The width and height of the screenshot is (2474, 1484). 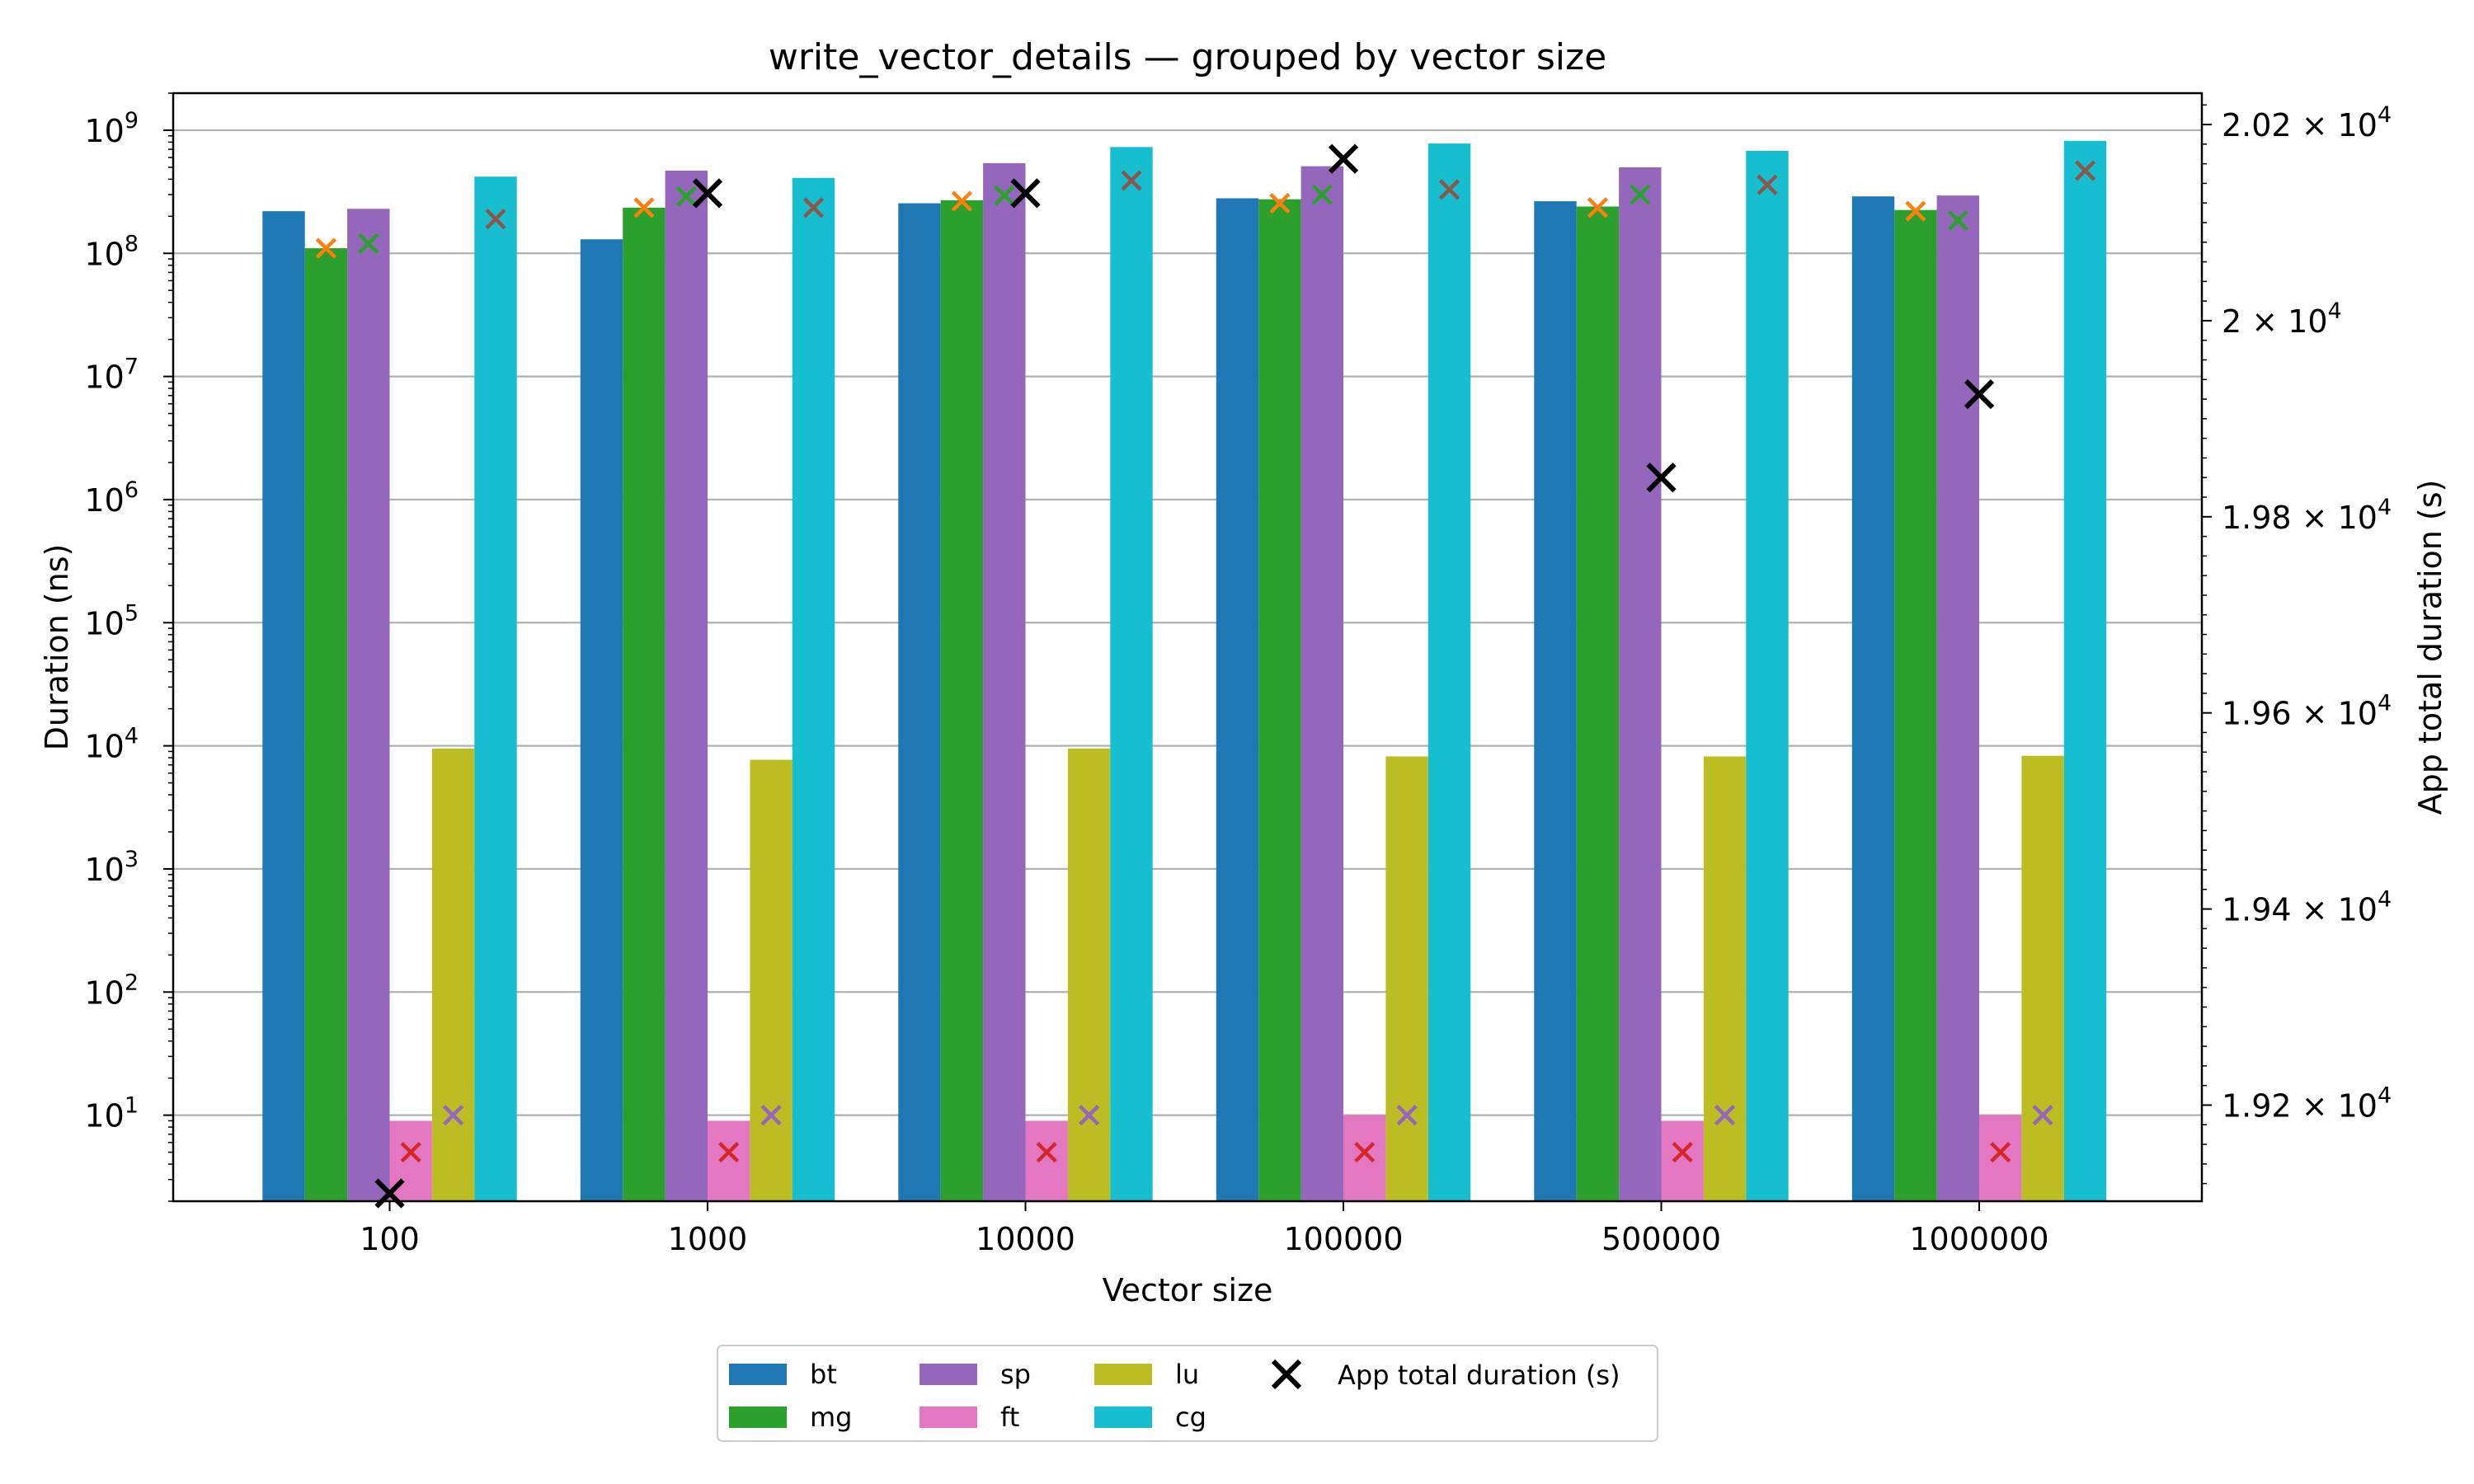 I want to click on legend-label-sp: sp, so click(x=1015, y=1374).